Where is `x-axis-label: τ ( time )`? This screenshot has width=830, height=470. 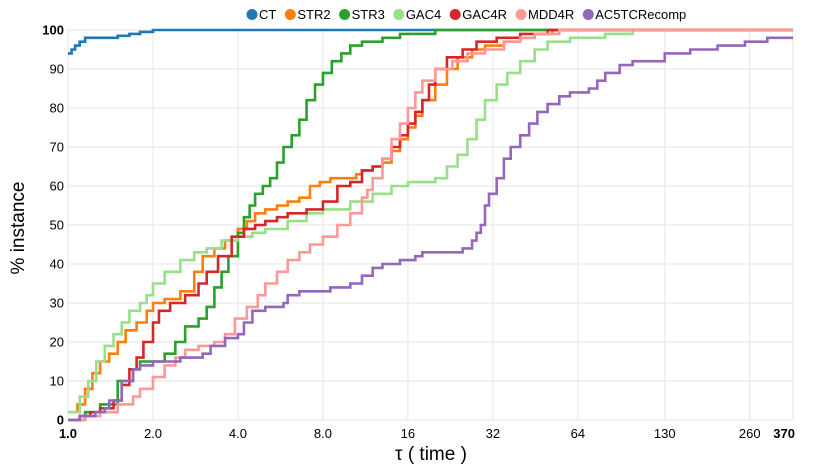 x-axis-label: τ ( time ) is located at coordinates (431, 454).